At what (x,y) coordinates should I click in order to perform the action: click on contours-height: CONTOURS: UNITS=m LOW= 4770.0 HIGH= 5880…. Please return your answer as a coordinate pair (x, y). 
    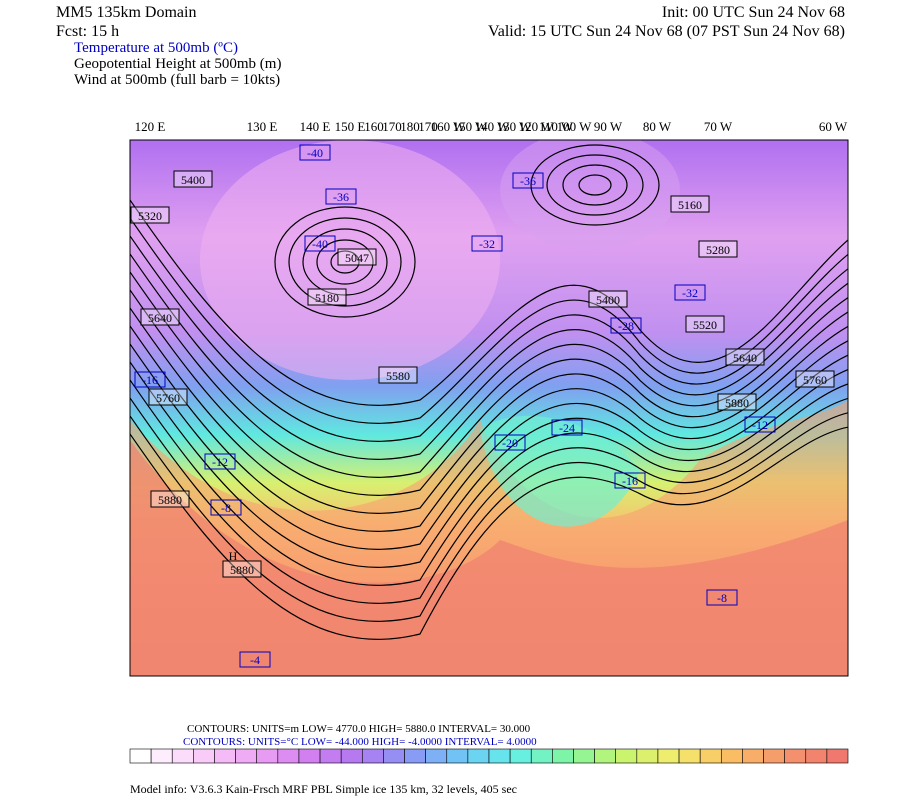
    Looking at the image, I should click on (359, 729).